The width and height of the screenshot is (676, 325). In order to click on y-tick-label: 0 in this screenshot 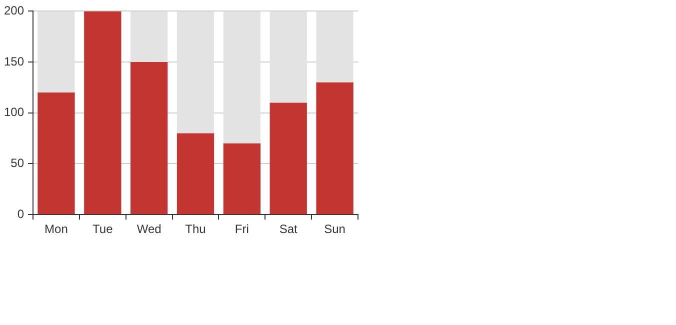, I will do `click(20, 213)`.